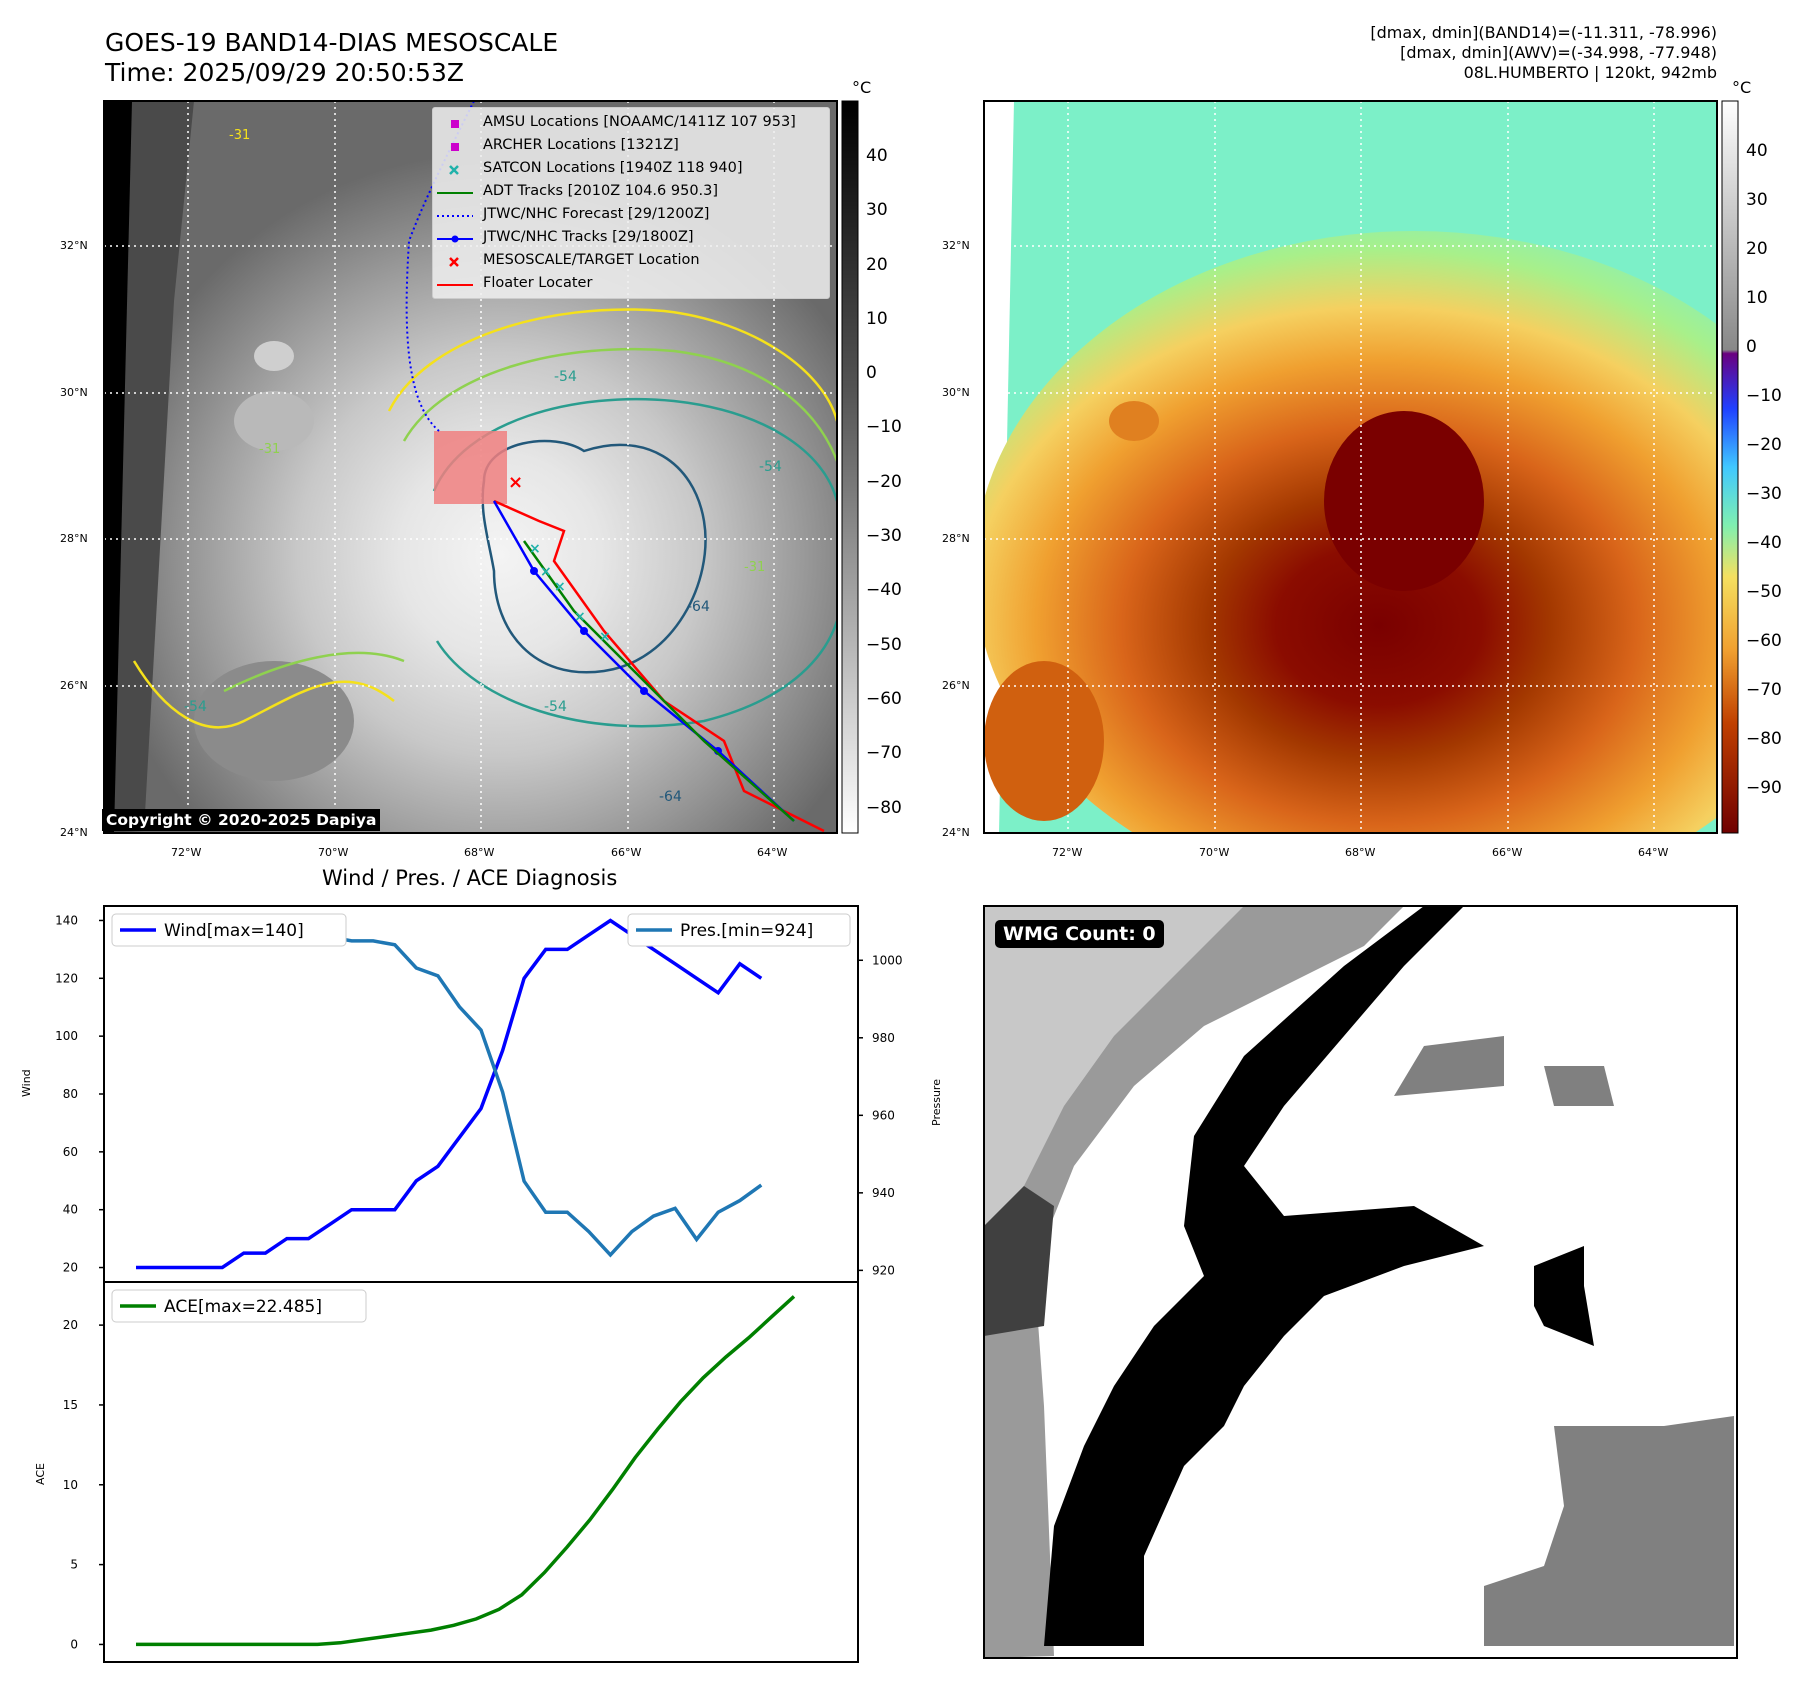  What do you see at coordinates (470, 878) in the screenshot?
I see `diagnosis-title: Wind / Pres. / ACE Diagnosis` at bounding box center [470, 878].